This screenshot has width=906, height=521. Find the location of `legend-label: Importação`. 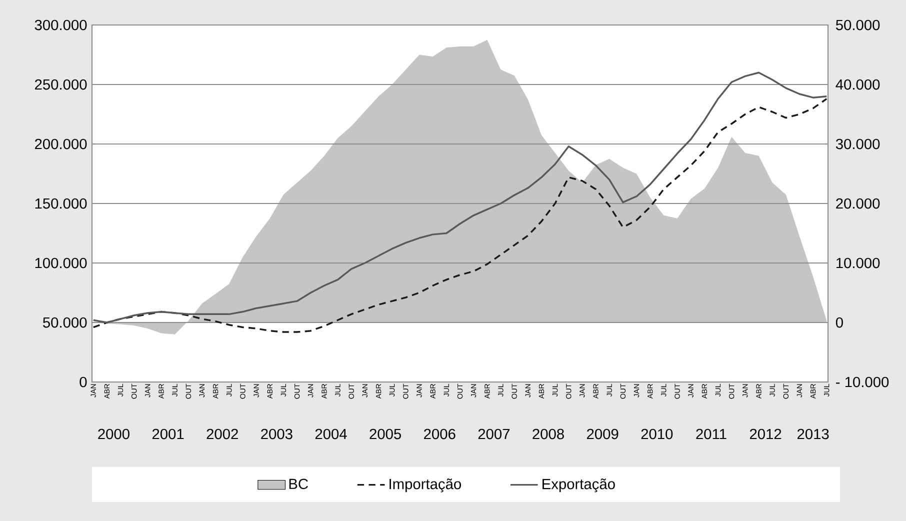

legend-label: Importação is located at coordinates (425, 485).